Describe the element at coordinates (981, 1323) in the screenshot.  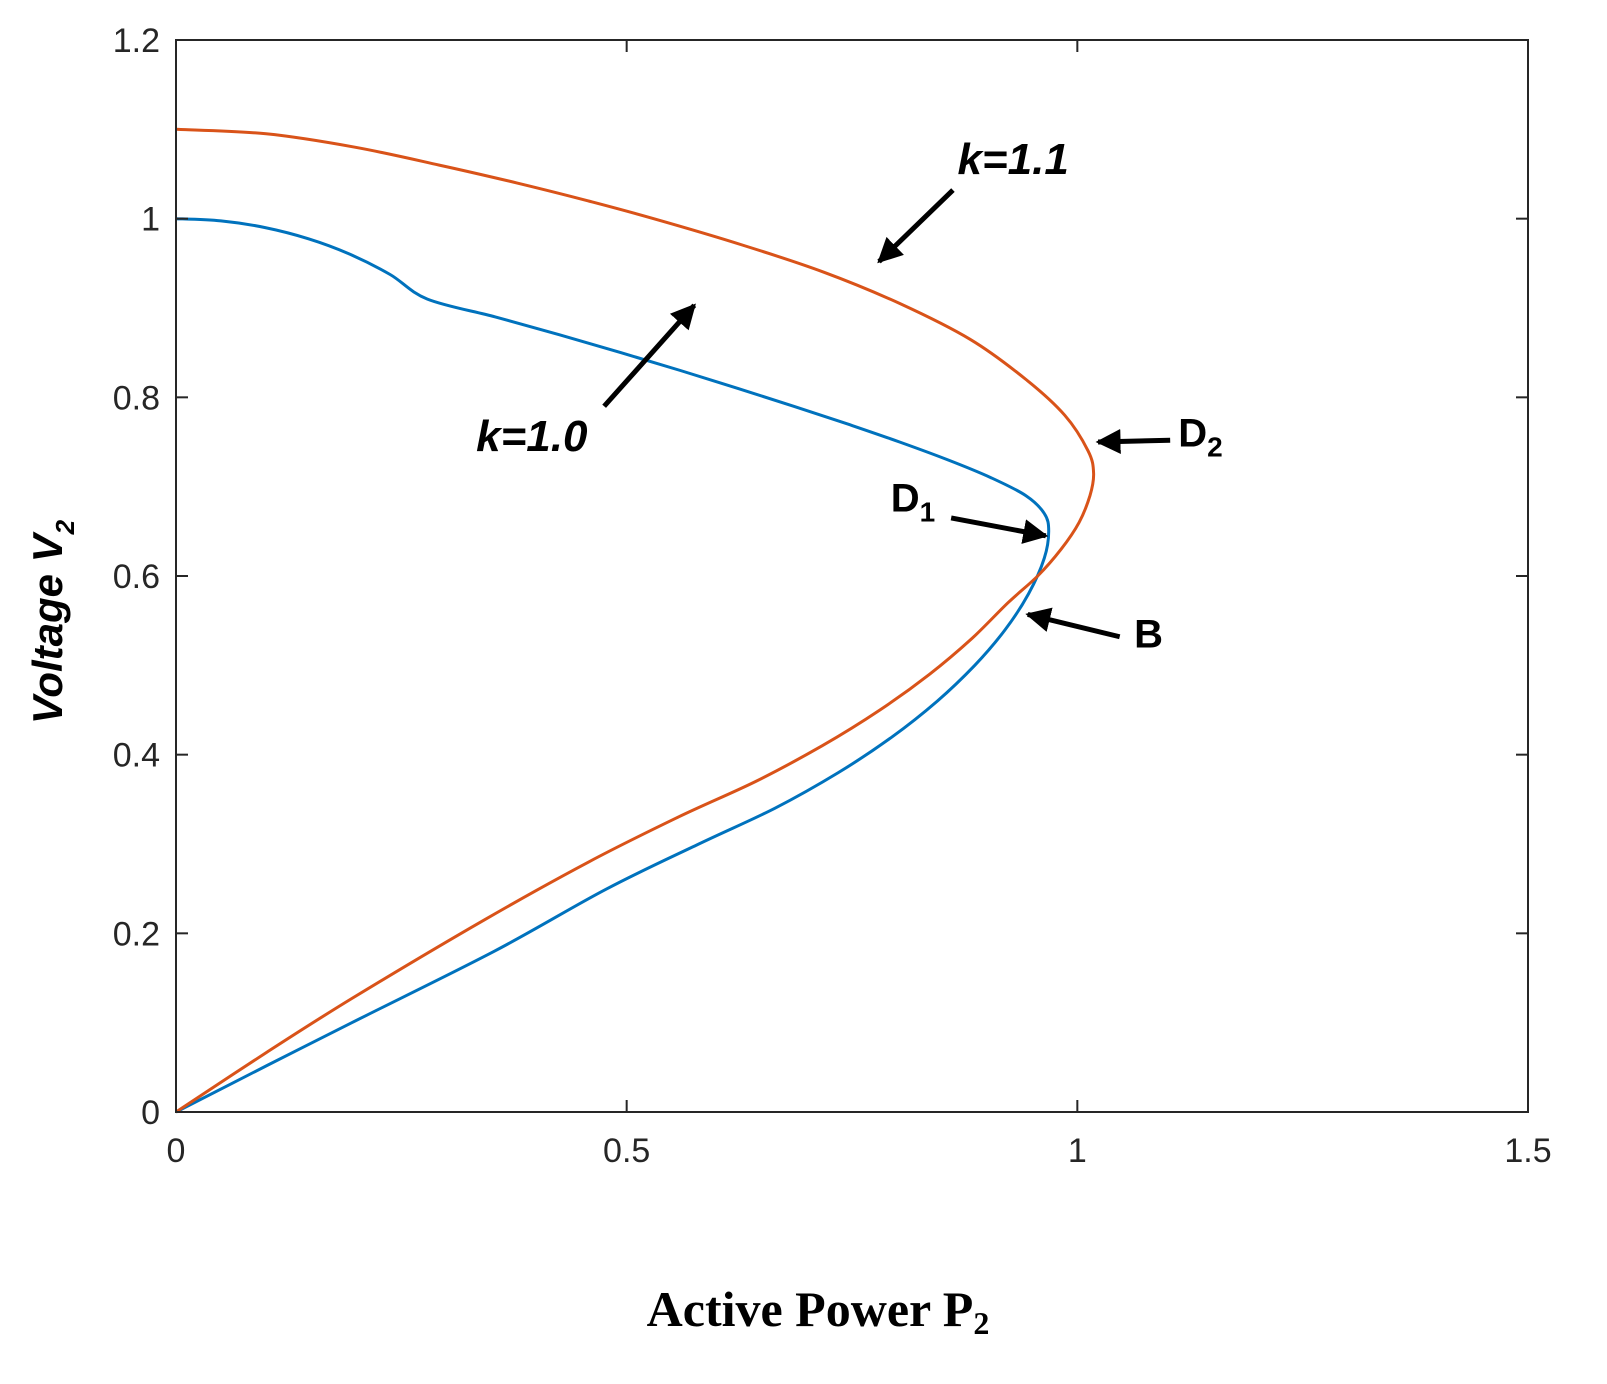
I see `x-axis-label-sub: 2` at that location.